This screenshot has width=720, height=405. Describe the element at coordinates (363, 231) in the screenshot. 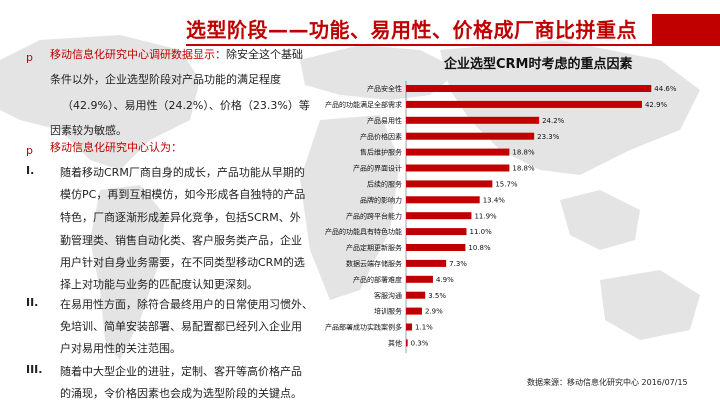

I see `category-label: 产品的功能具有特色功能` at that location.